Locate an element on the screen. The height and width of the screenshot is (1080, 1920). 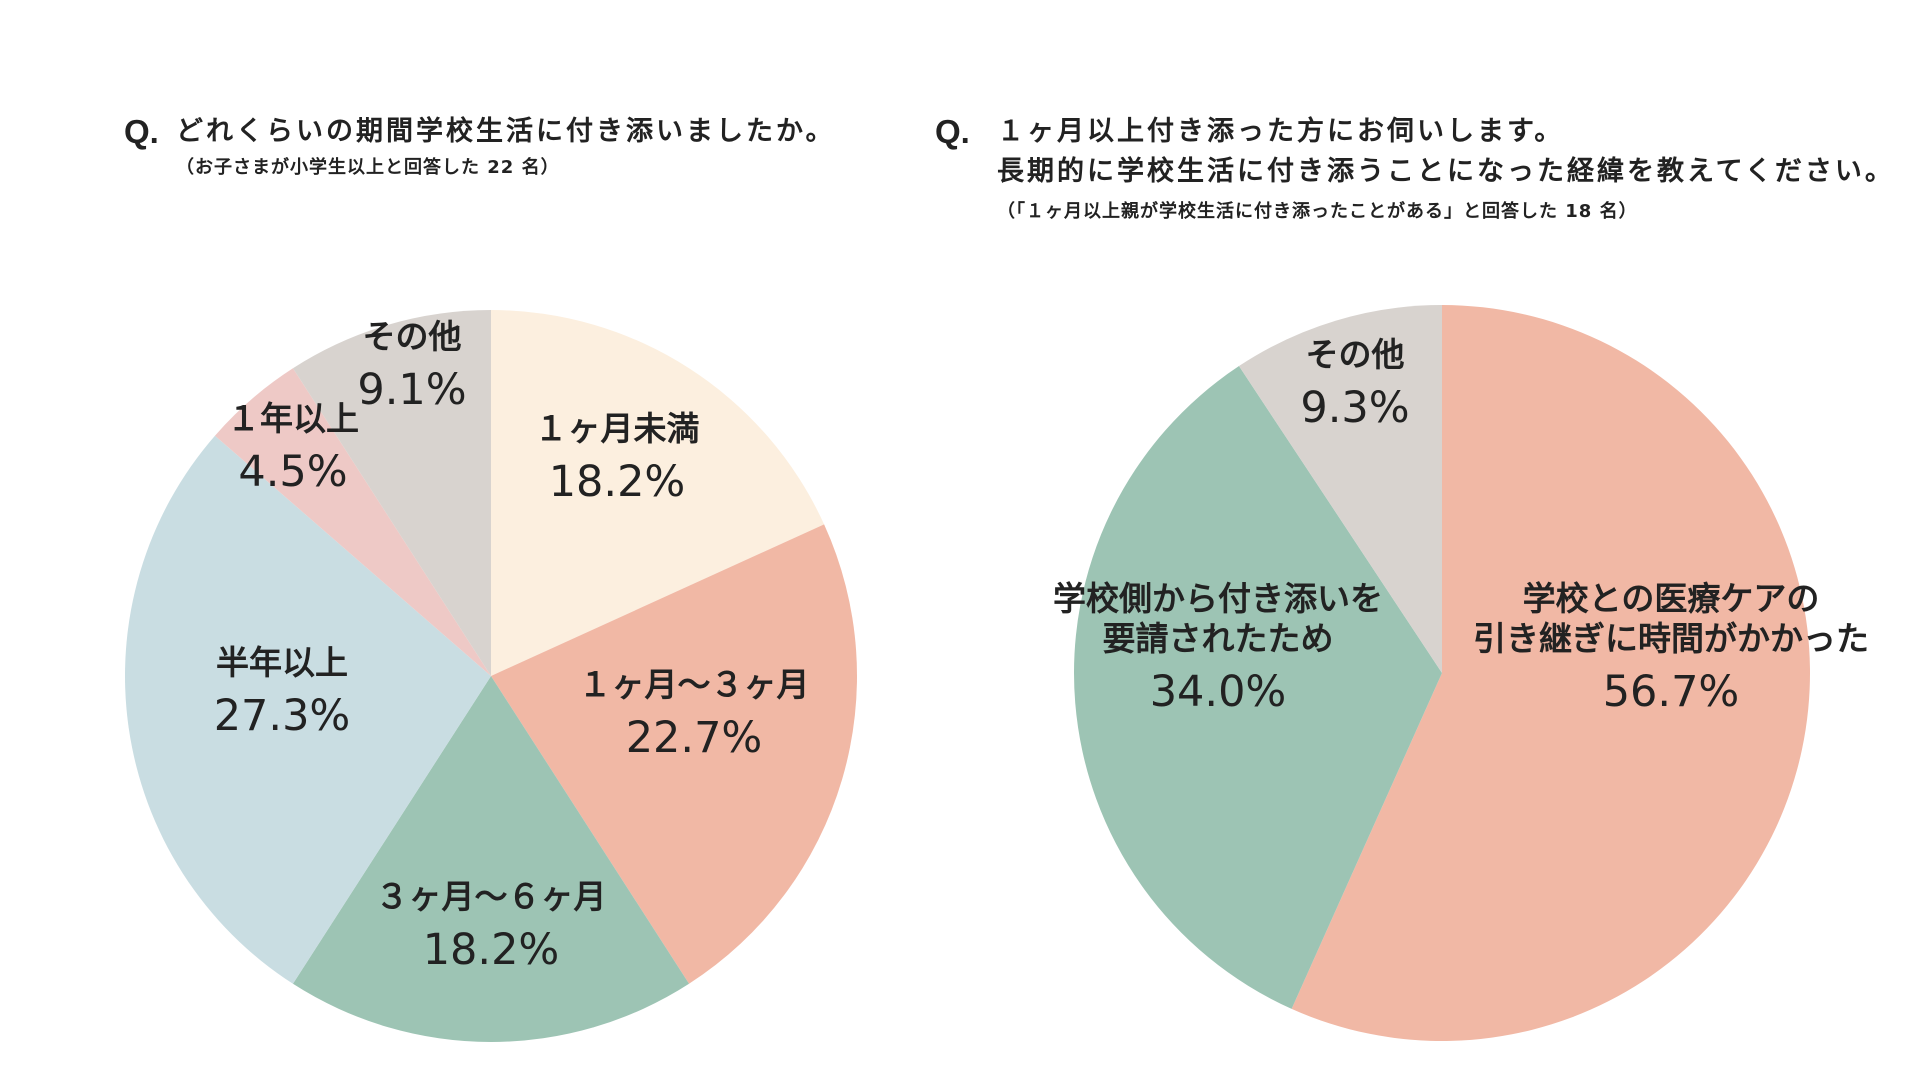
question-2-text-line-2: 長期的に学校生活に付き添うことになった経緯を教えてください。 is located at coordinates (1446, 171).